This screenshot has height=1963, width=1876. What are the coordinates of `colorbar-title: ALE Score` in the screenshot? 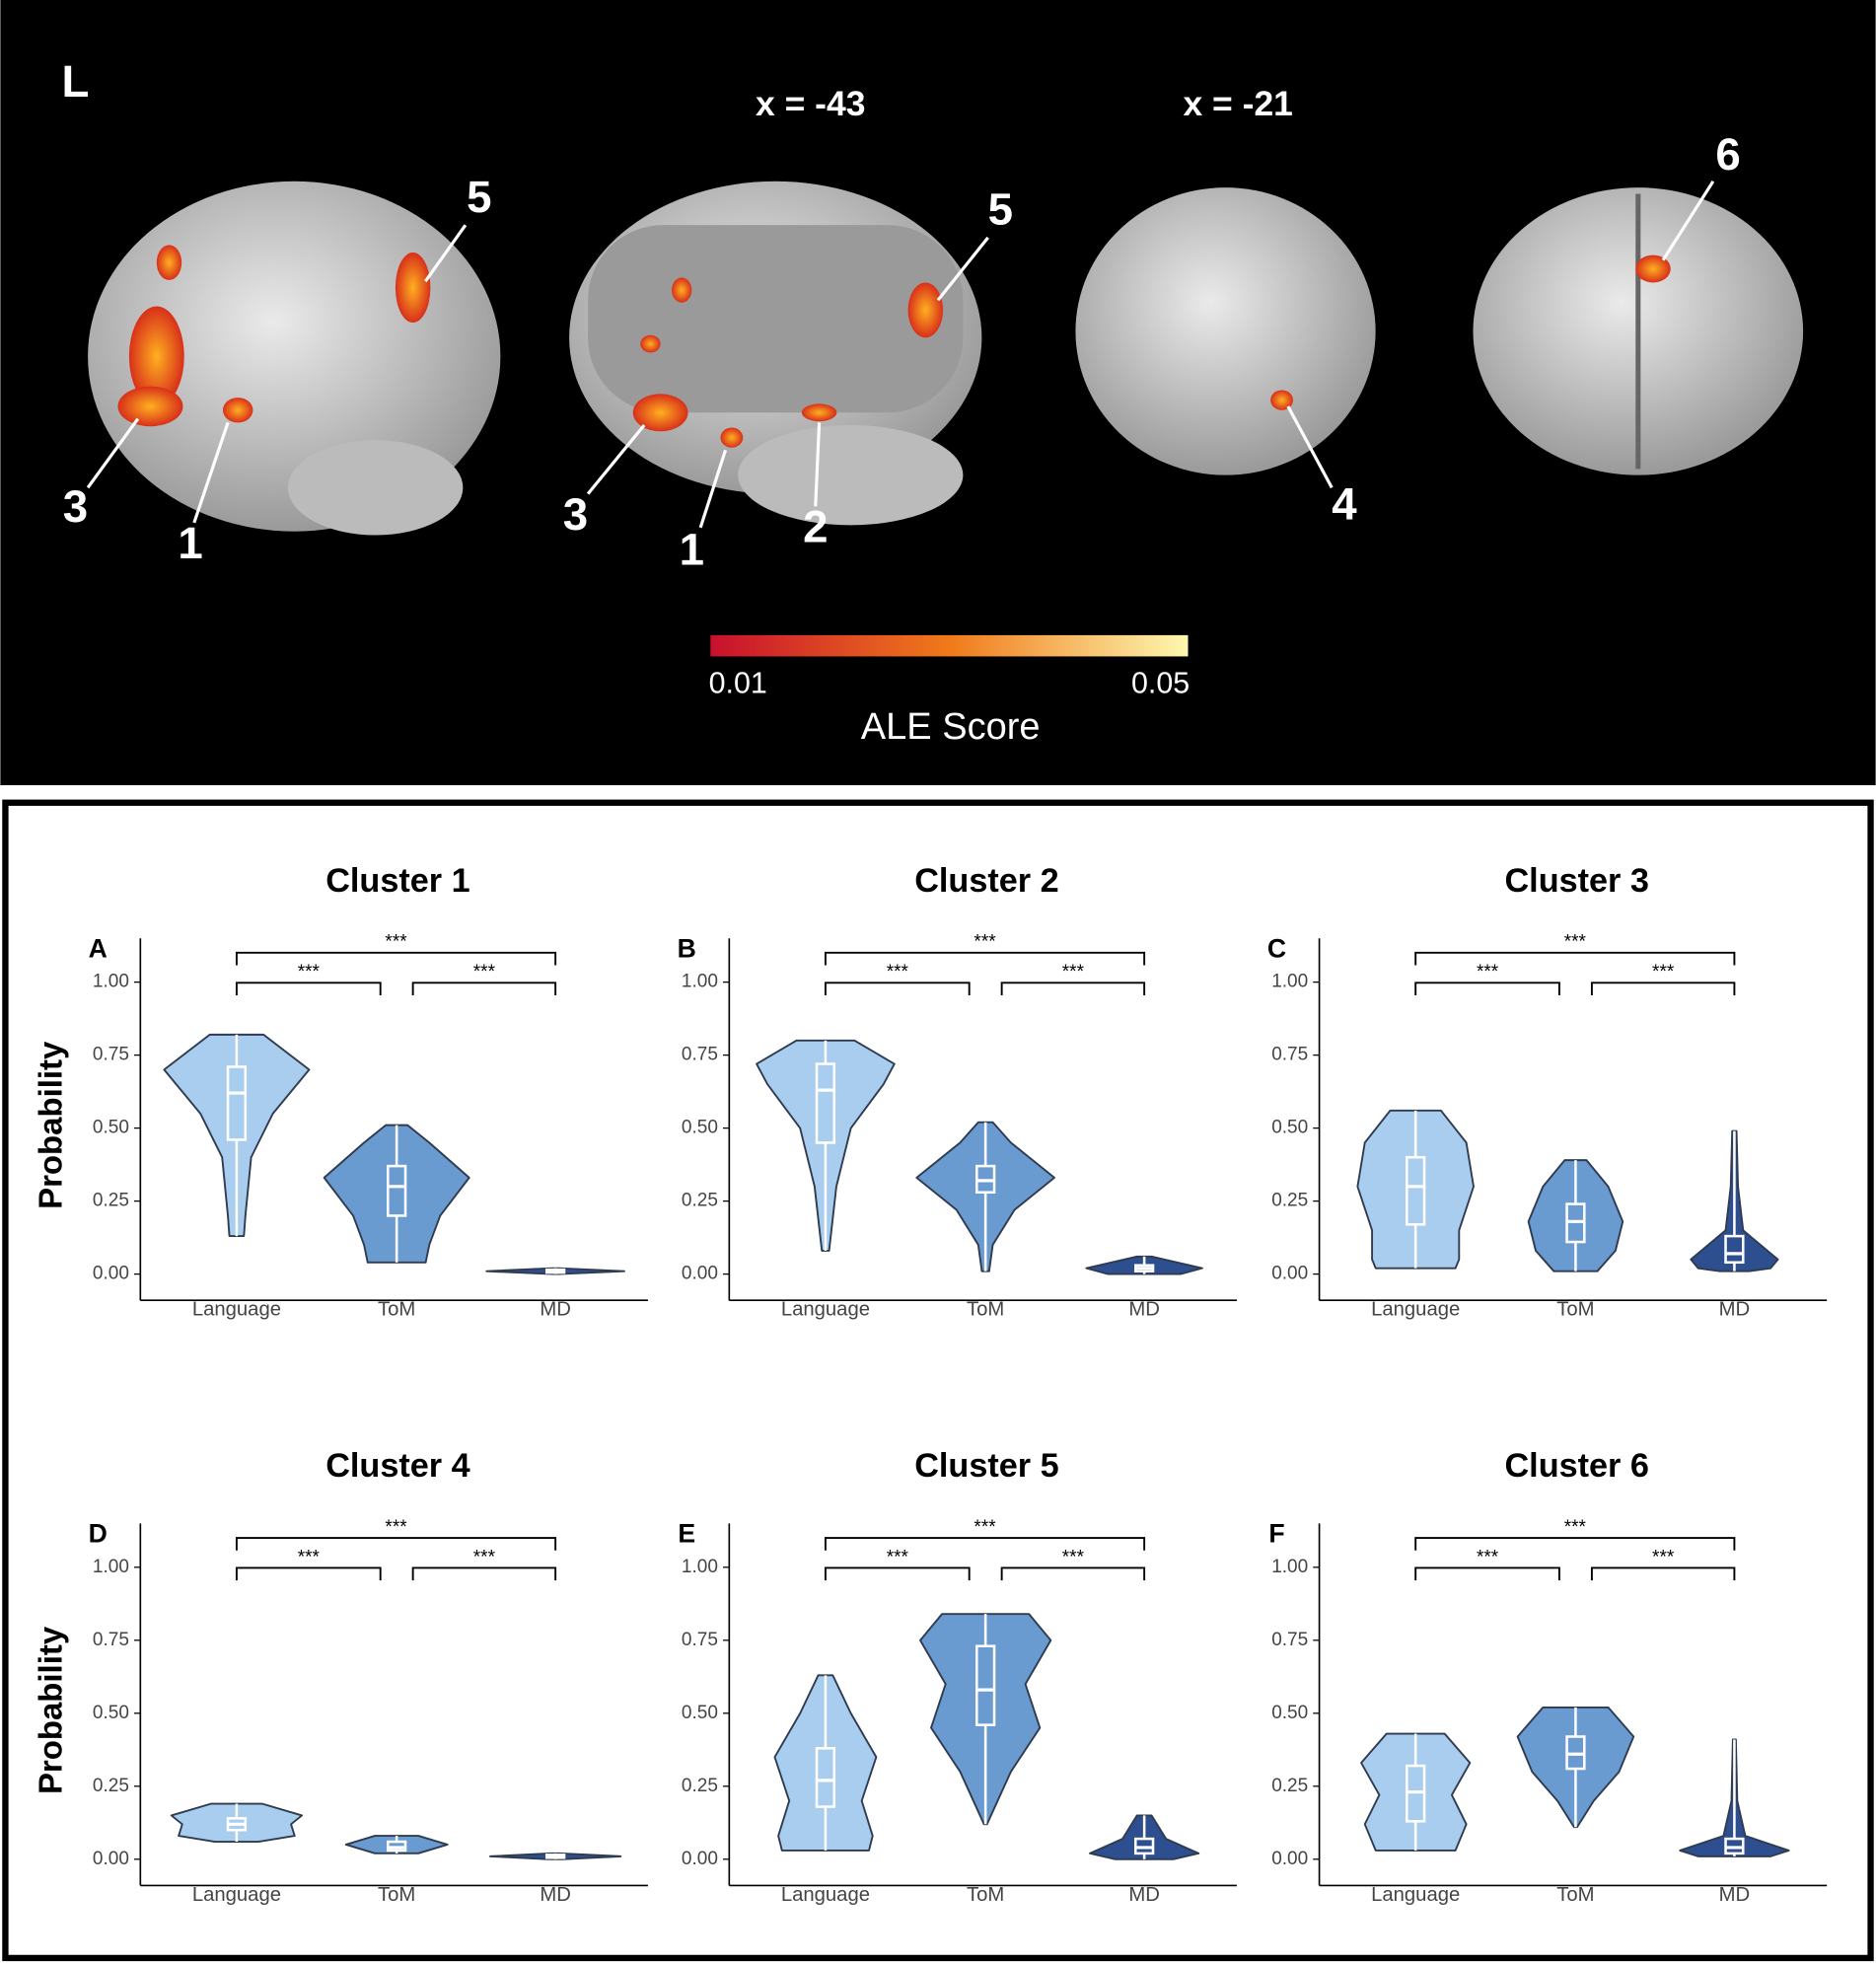 It's located at (951, 727).